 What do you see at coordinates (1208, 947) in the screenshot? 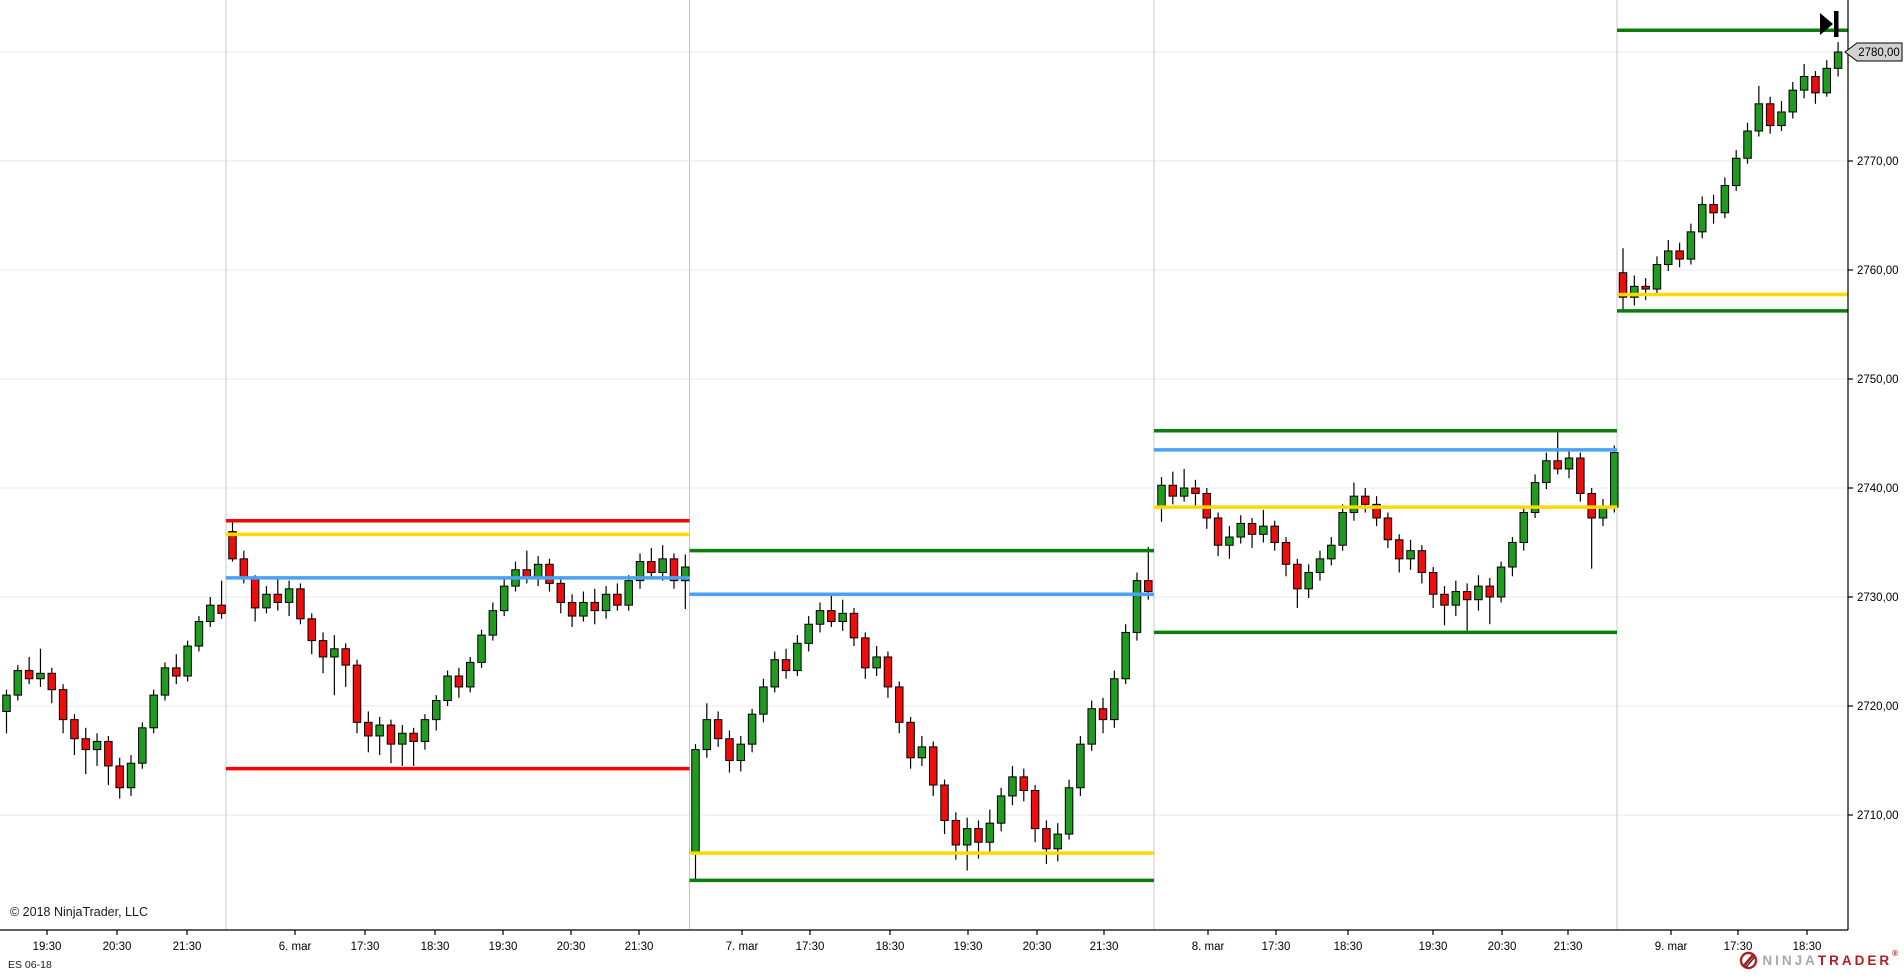
I see `time-tick-label: 8. mar` at bounding box center [1208, 947].